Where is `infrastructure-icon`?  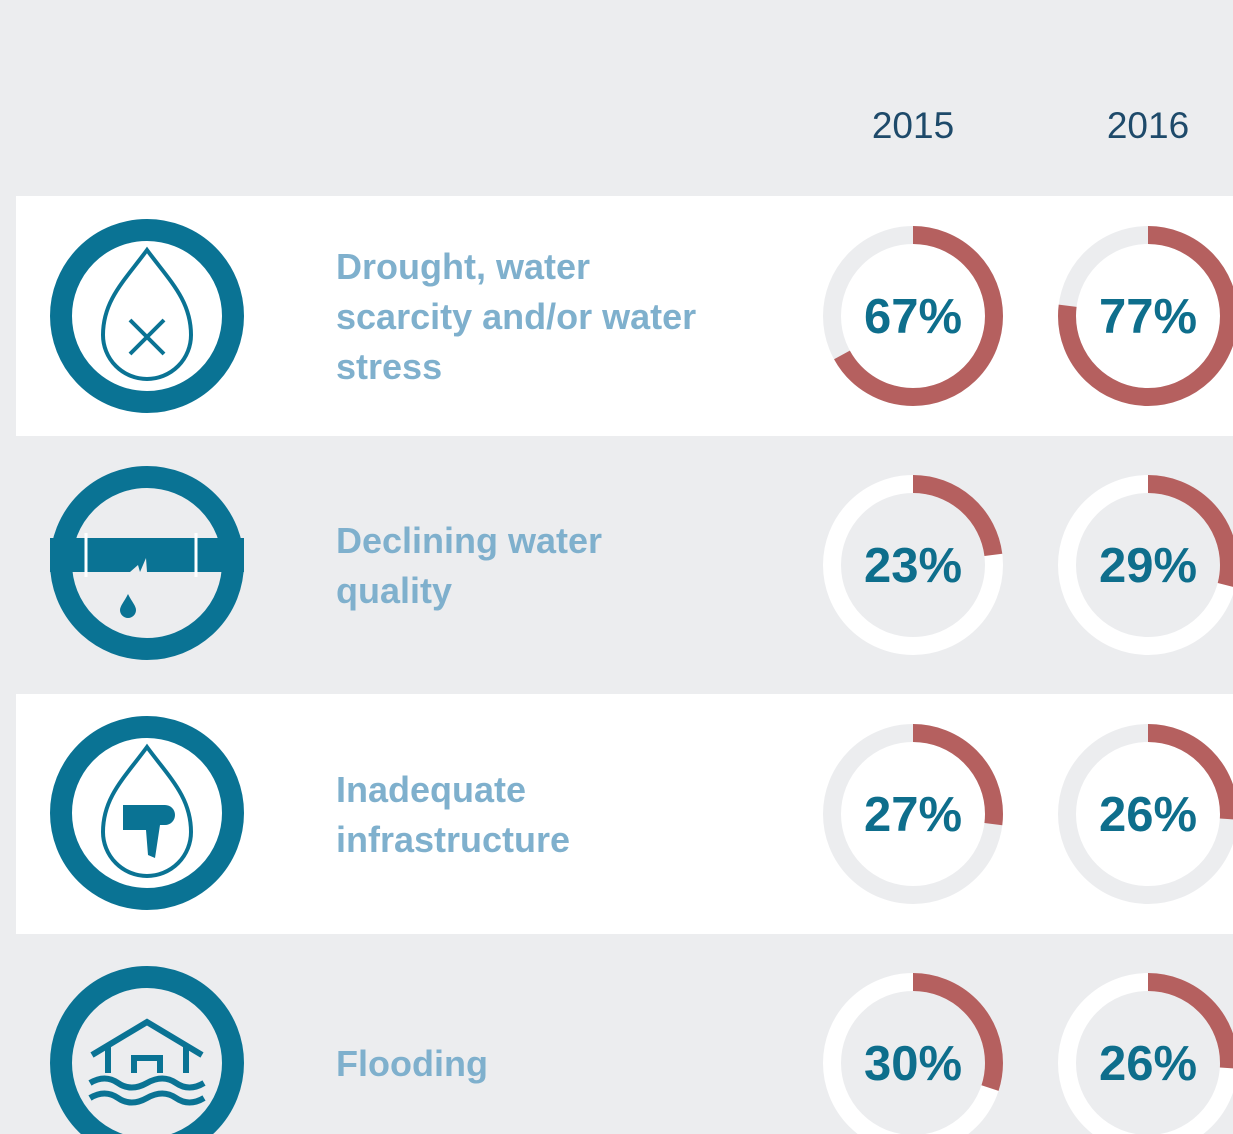 infrastructure-icon is located at coordinates (147, 813).